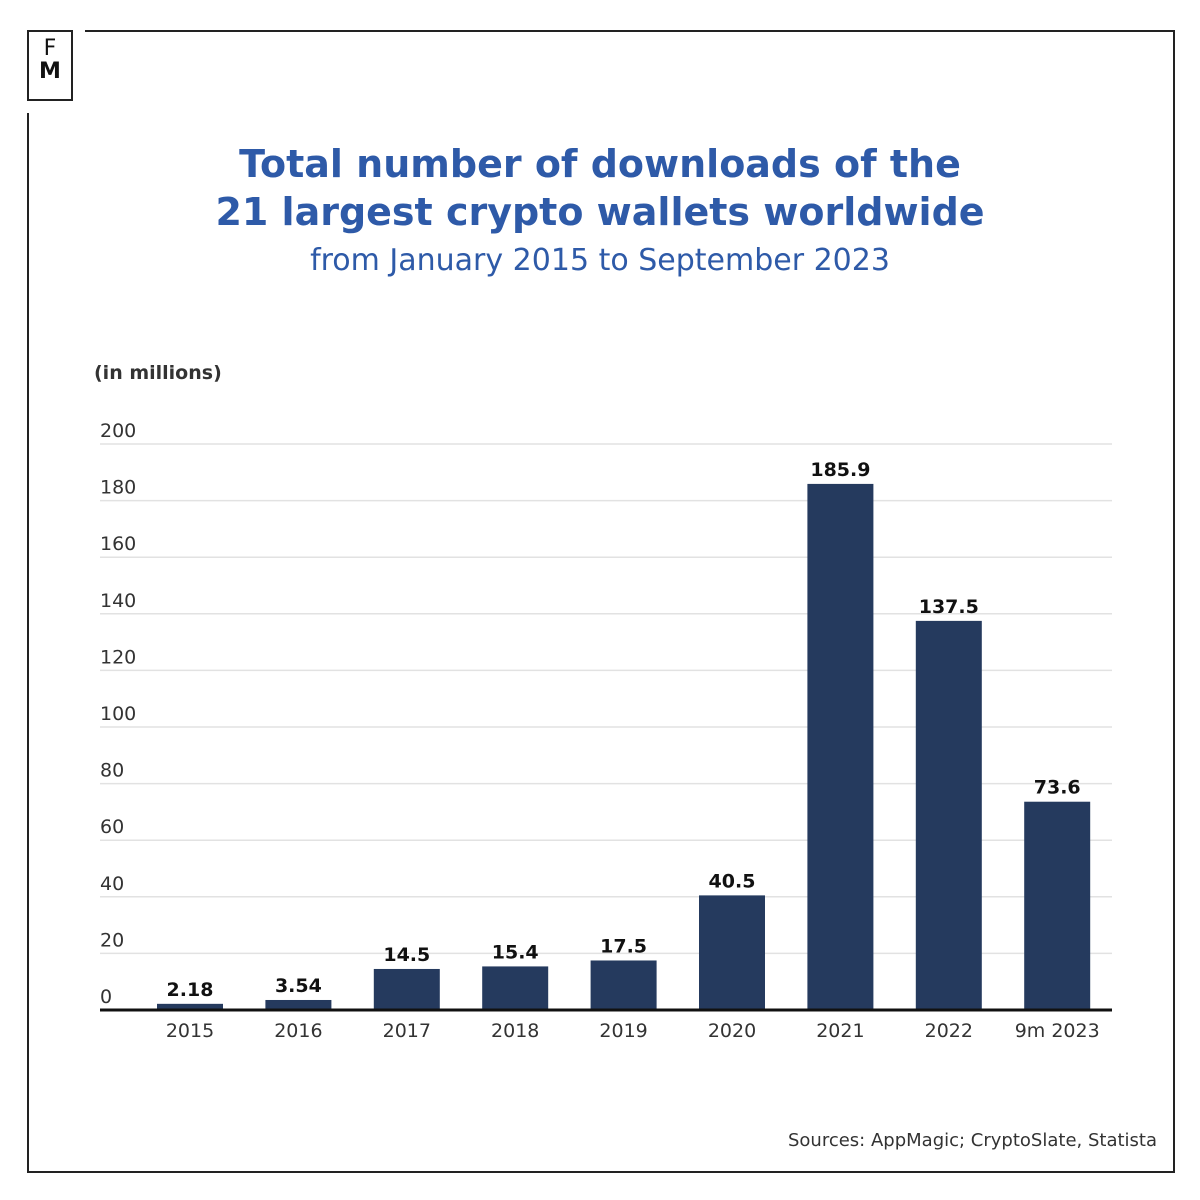 This screenshot has width=1200, height=1200. I want to click on data-label: 17.5, so click(623, 946).